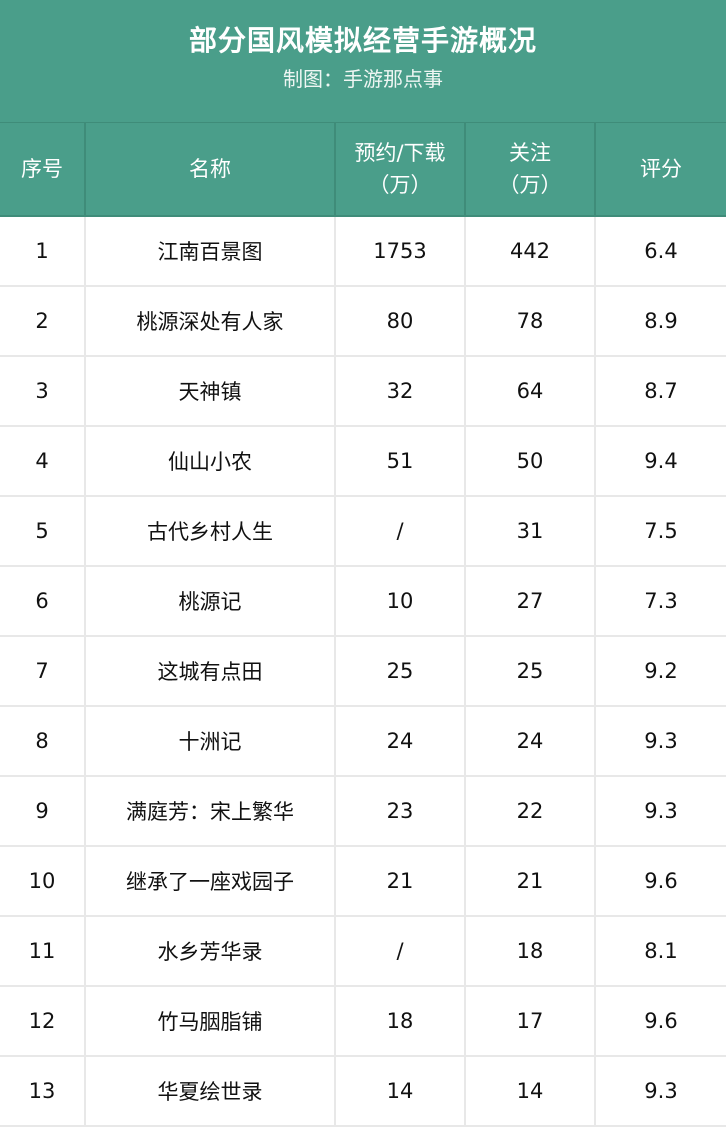 The height and width of the screenshot is (1127, 726). Describe the element at coordinates (209, 951) in the screenshot. I see `cell-name: 水乡芳华录` at that location.